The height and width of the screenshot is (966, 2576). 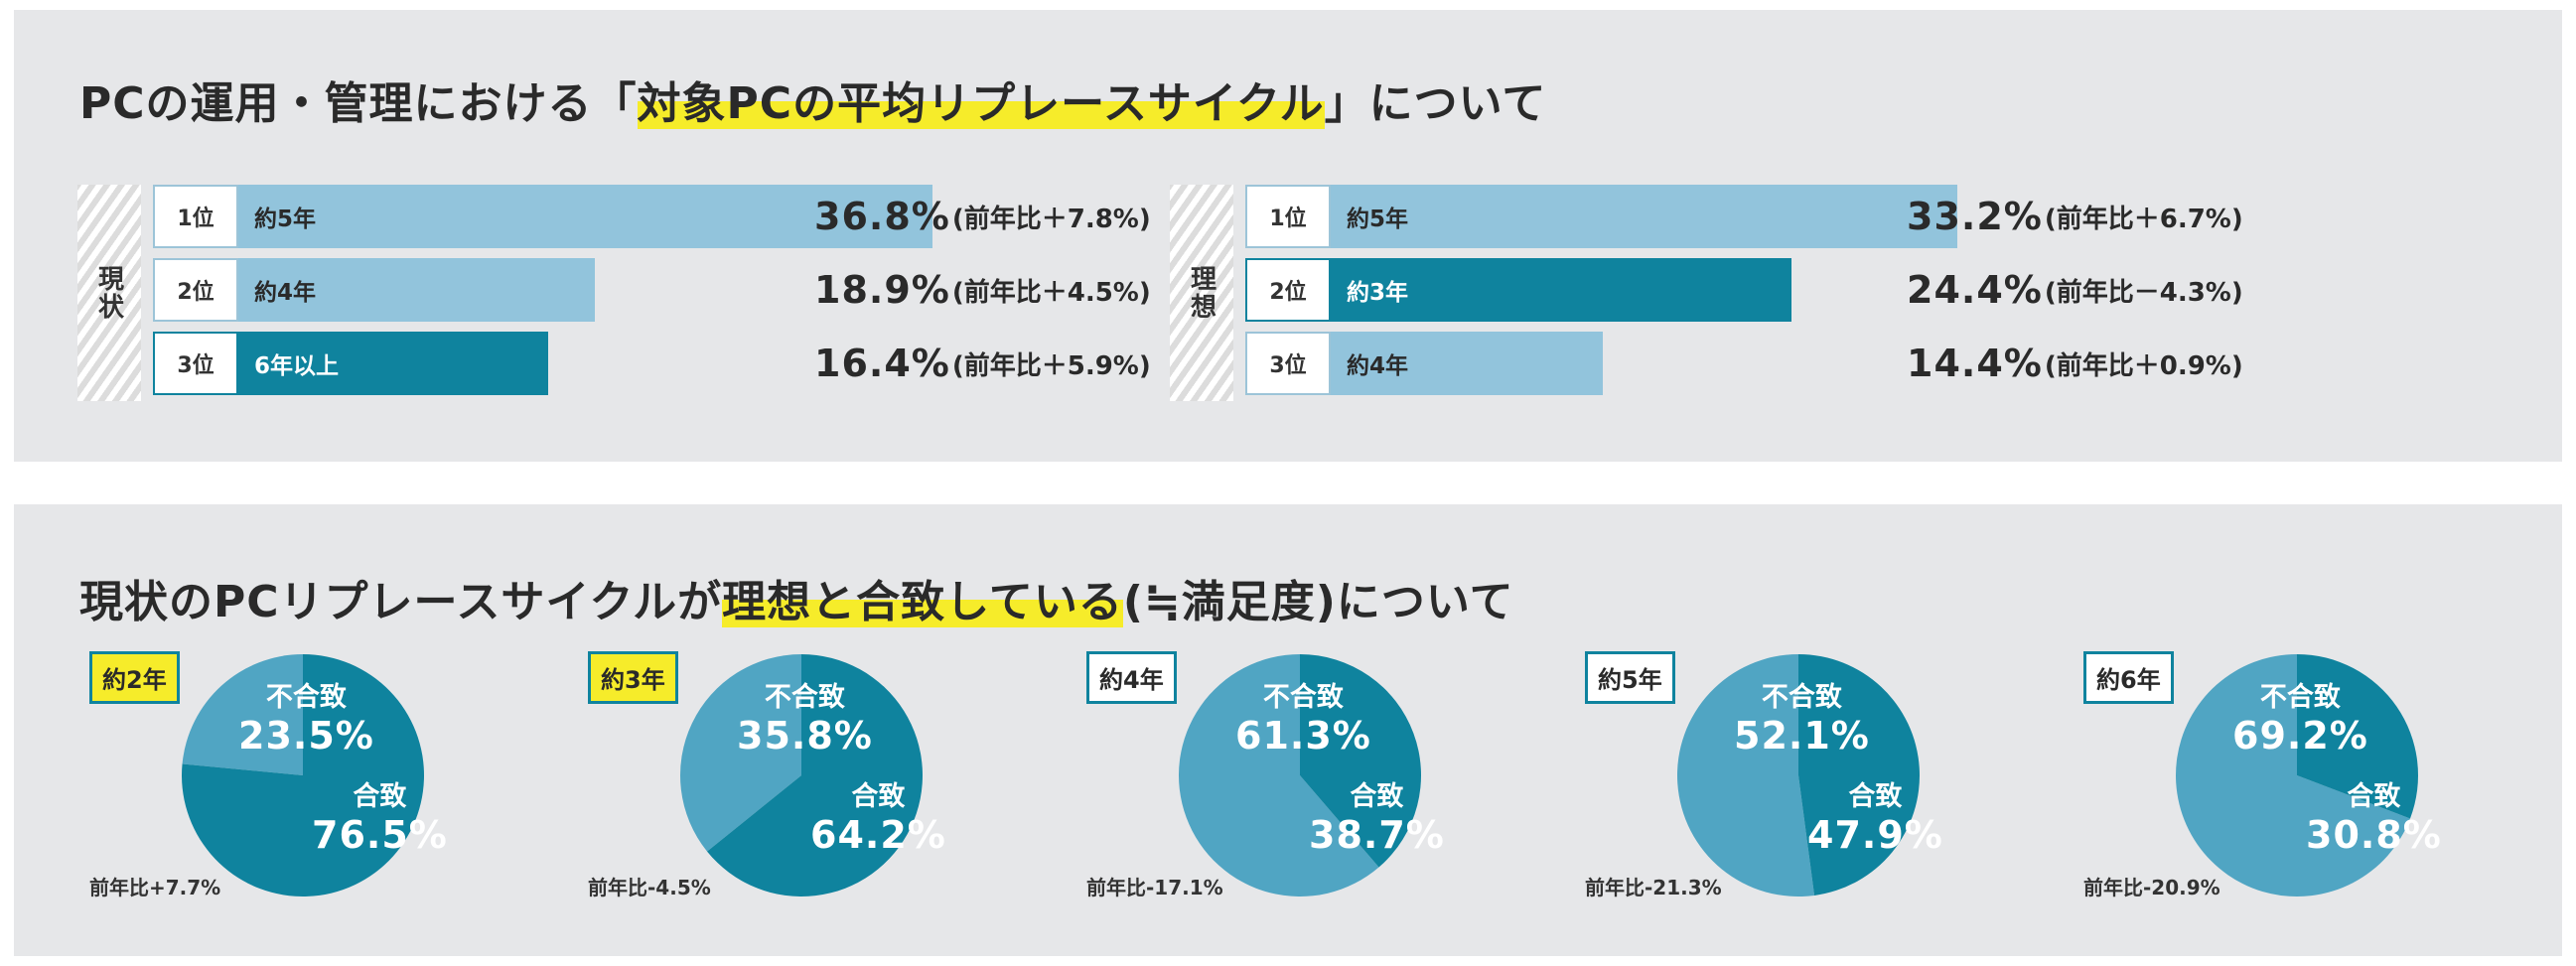 What do you see at coordinates (1653, 888) in the screenshot?
I see `pie-yoy: 前年比-21.3%` at bounding box center [1653, 888].